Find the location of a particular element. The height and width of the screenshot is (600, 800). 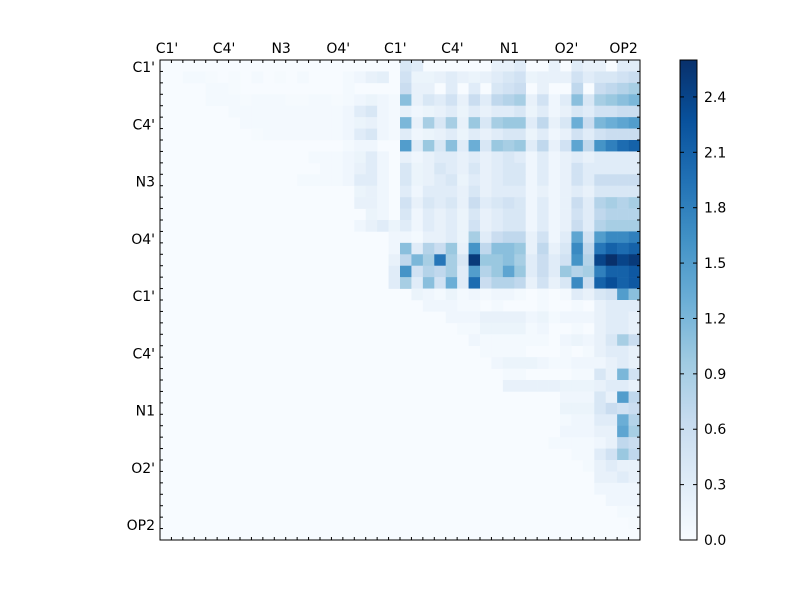

colorbar-labels: 0.0 0.3 0.6 0.9 1.2 1.5 1.8 2.1 2.4 is located at coordinates (715, 319).